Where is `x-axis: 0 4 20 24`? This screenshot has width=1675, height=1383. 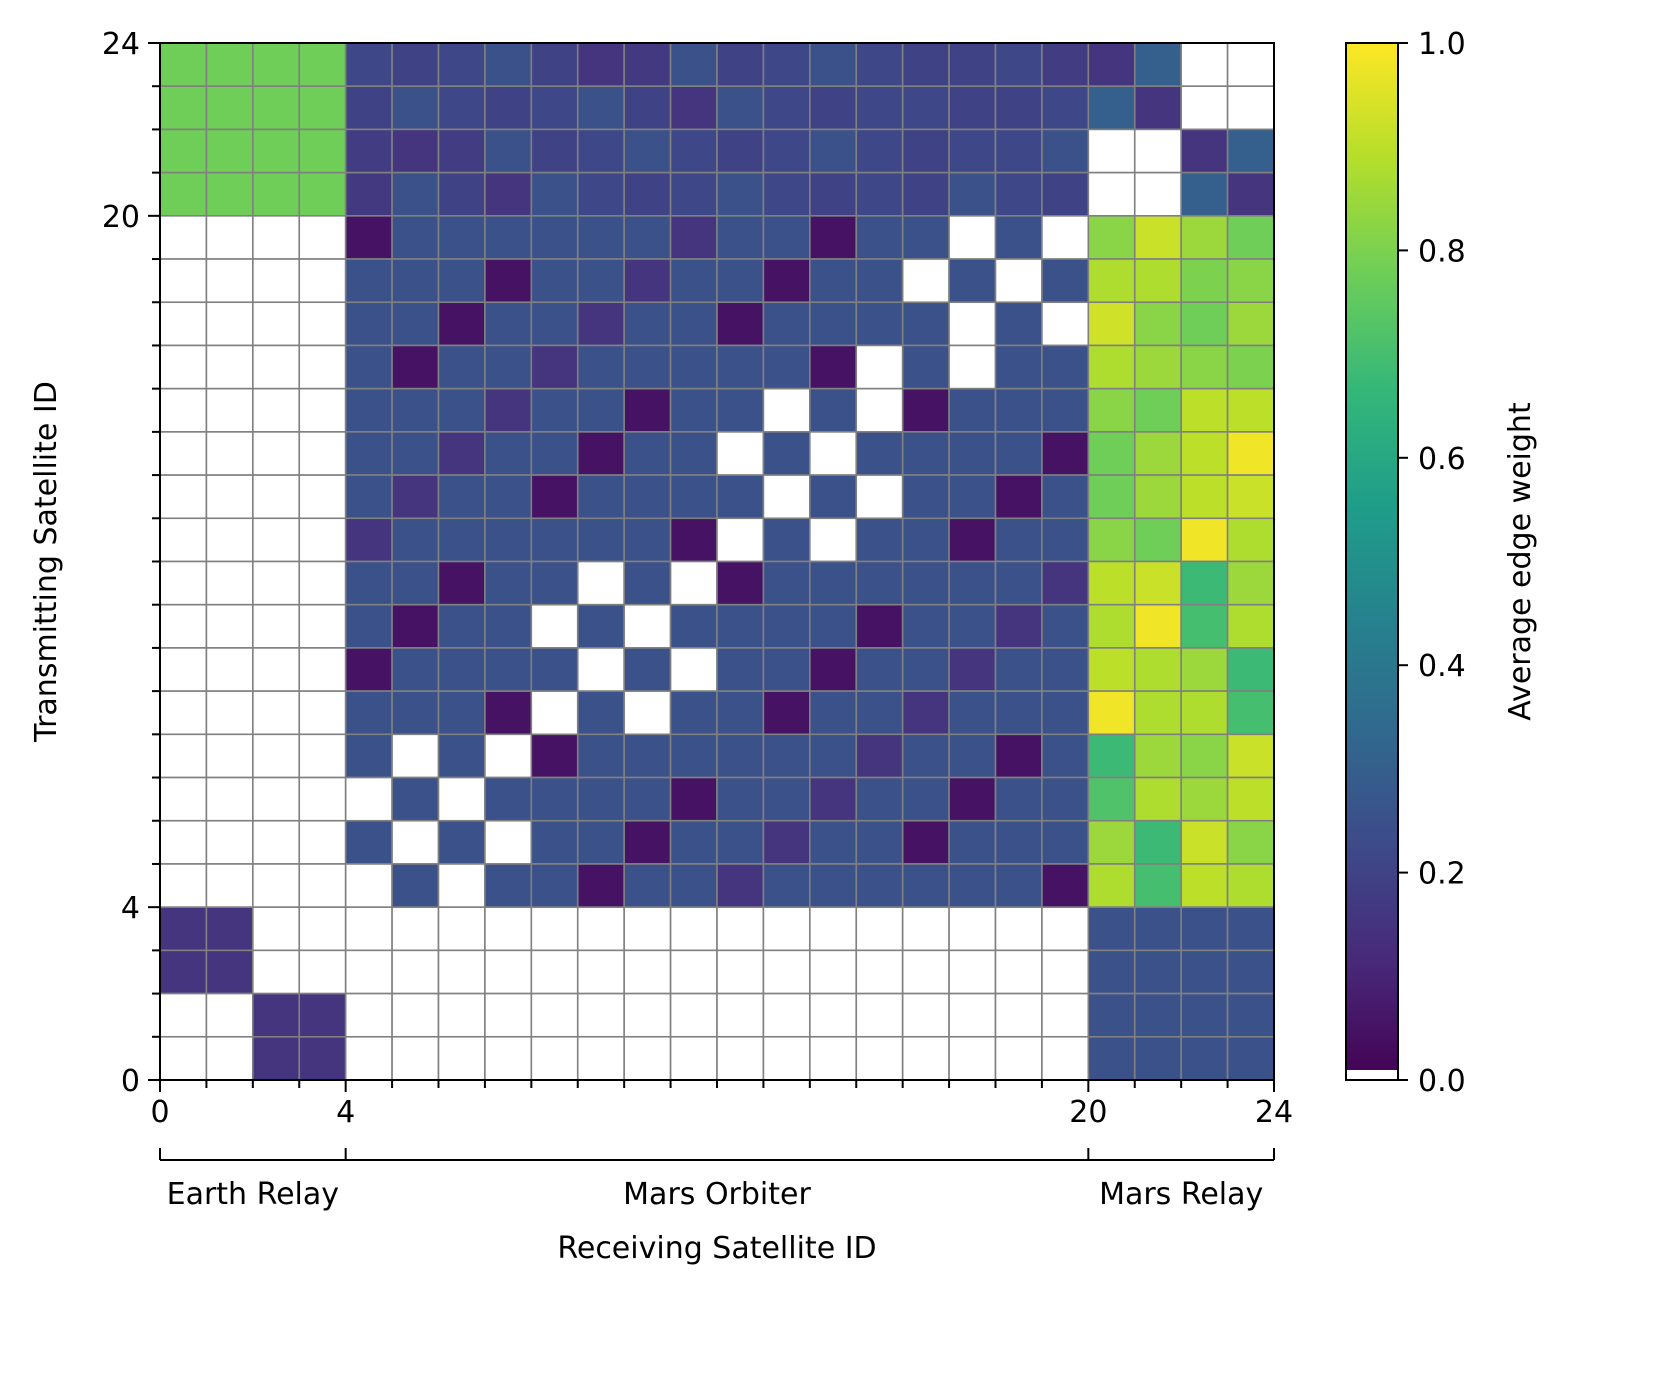
x-axis: 0 4 20 24 is located at coordinates (721, 1105).